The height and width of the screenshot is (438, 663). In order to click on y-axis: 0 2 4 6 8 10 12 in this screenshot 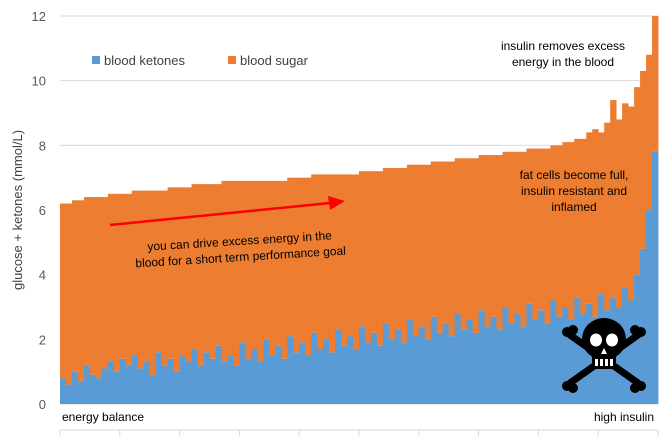, I will do `click(39, 210)`.